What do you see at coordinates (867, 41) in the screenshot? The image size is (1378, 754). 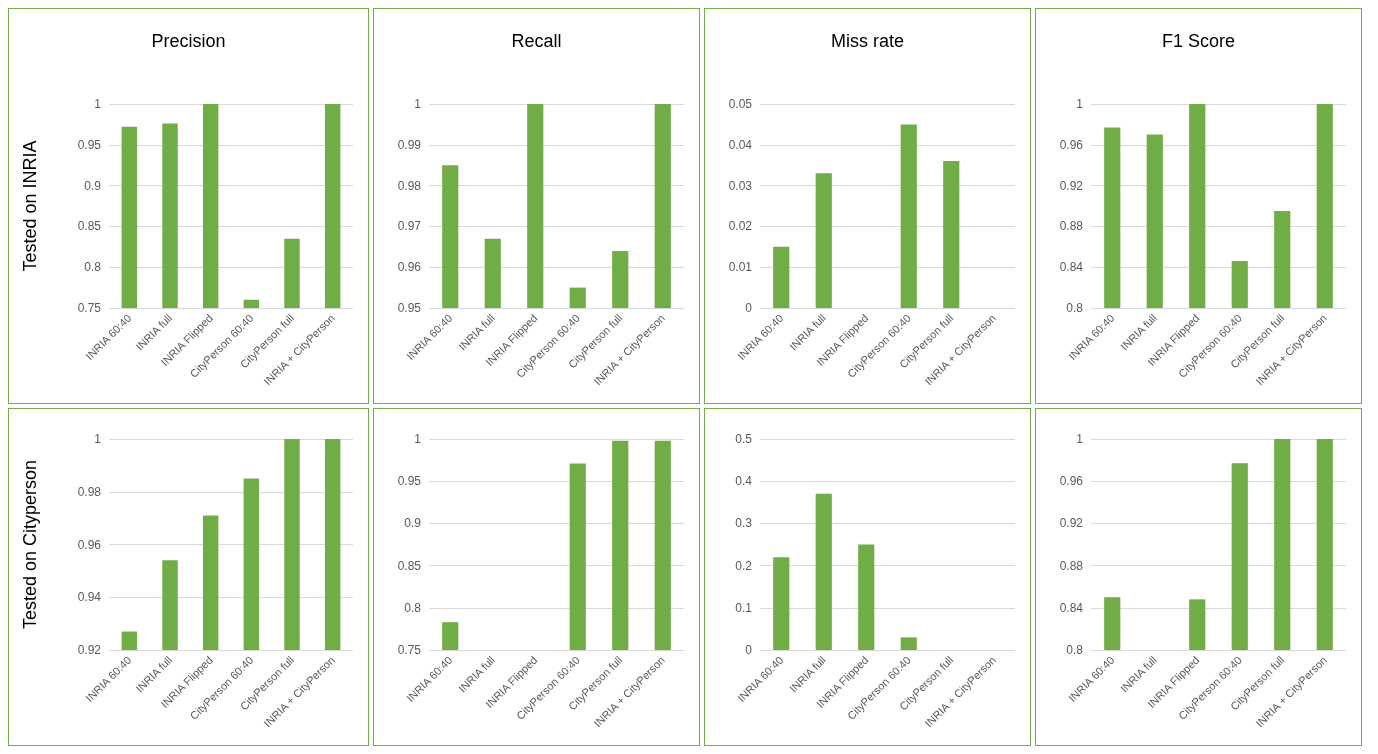 I see `chart-title: Miss rate` at bounding box center [867, 41].